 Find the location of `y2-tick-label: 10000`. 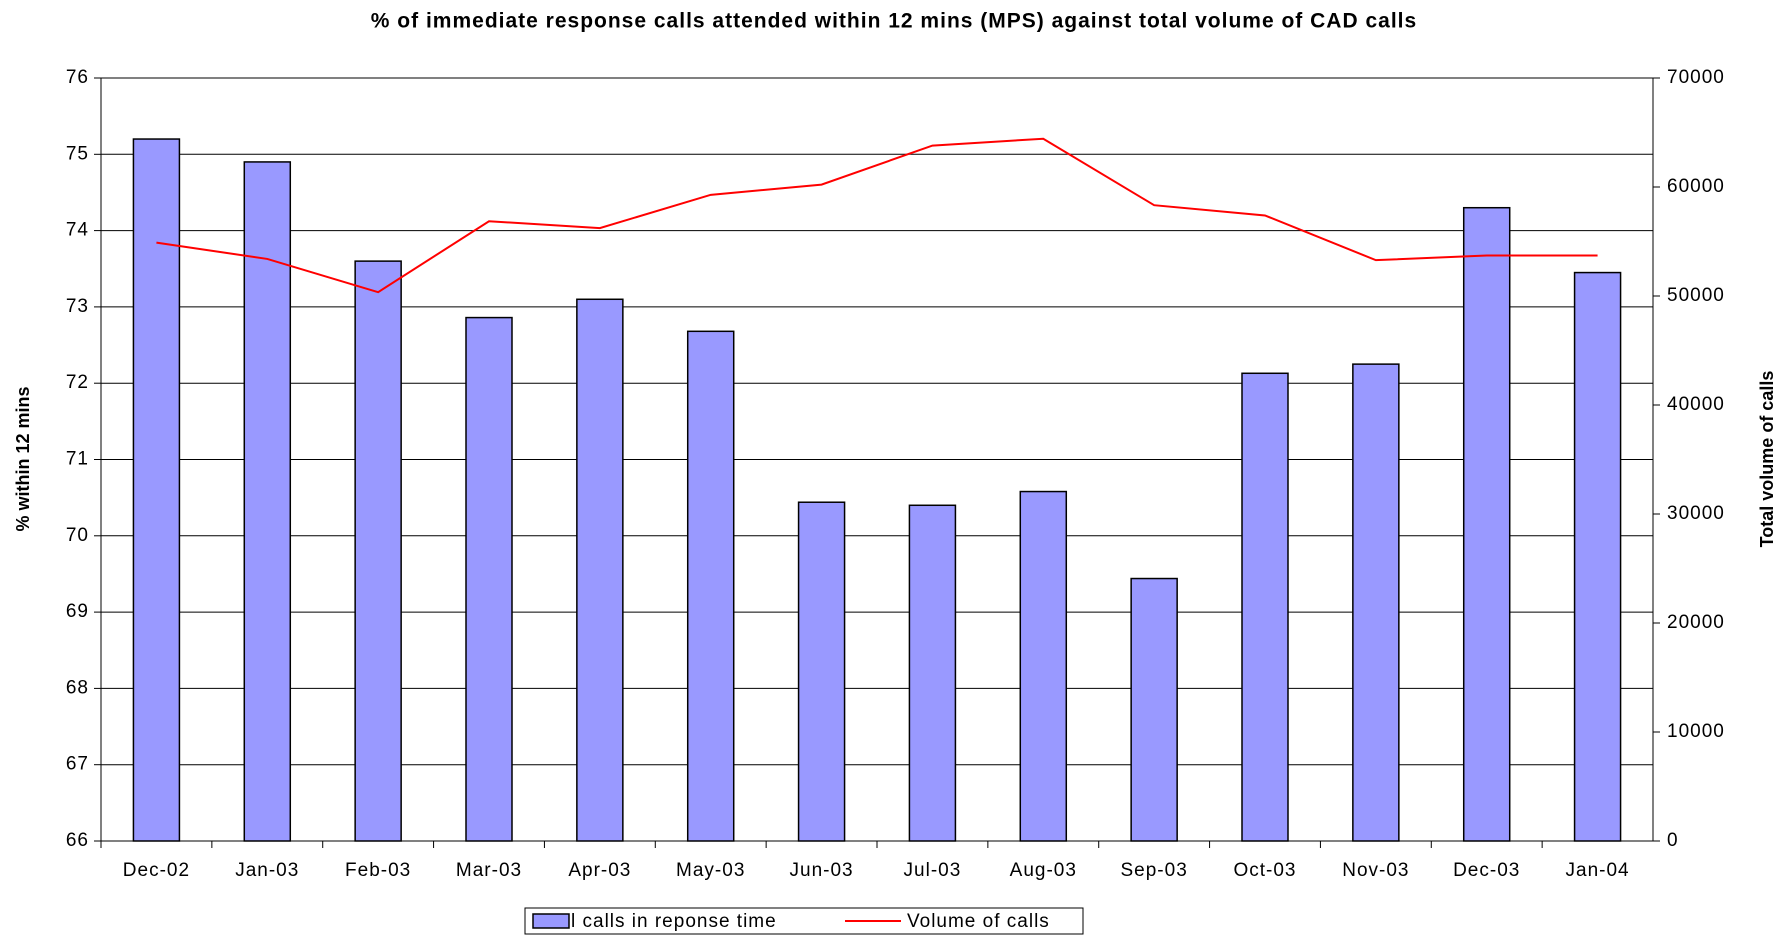

y2-tick-label: 10000 is located at coordinates (1696, 731).